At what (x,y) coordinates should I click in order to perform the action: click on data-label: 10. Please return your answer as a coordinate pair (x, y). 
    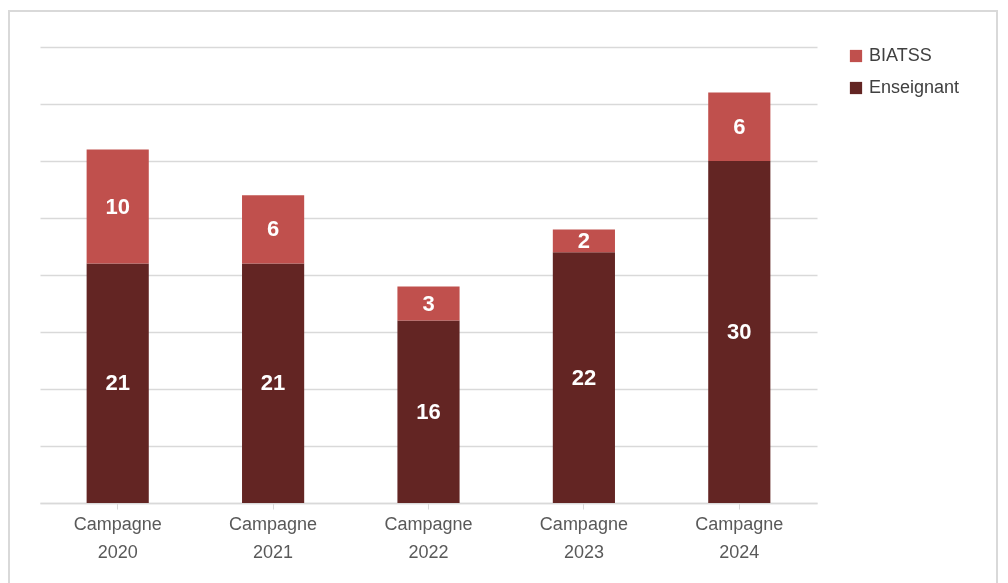
    Looking at the image, I should click on (117, 206).